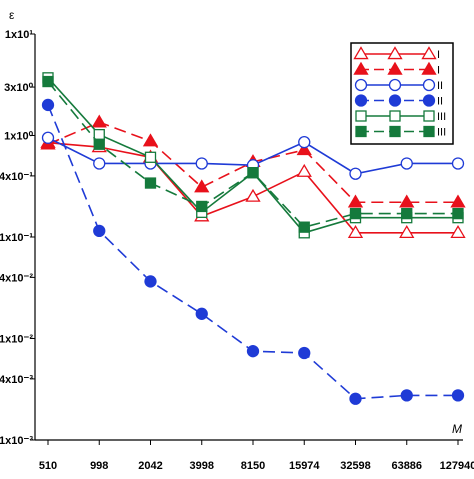  What do you see at coordinates (18, 88) in the screenshot?
I see `y-tick-label: 3x10⁰` at bounding box center [18, 88].